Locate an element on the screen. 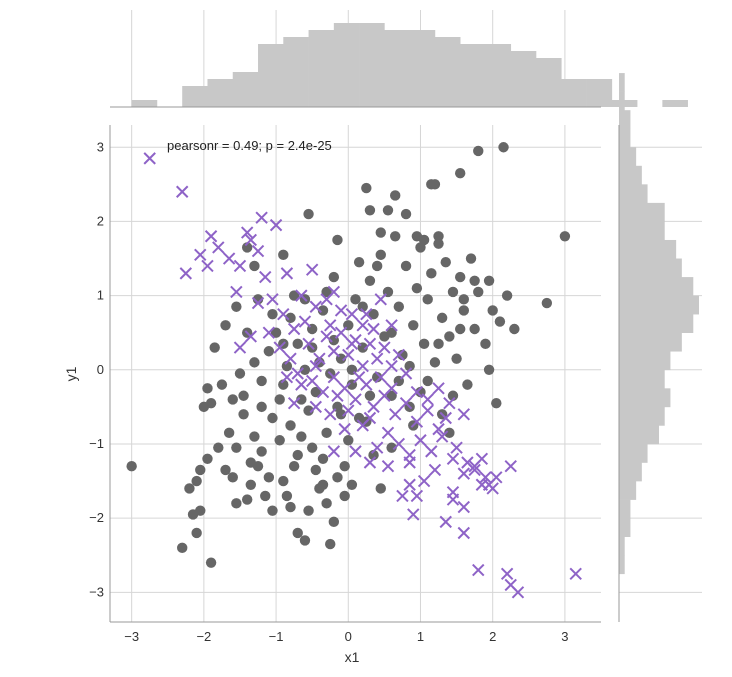 This screenshot has width=732, height=677. x-tick-label: −2 is located at coordinates (203, 636).